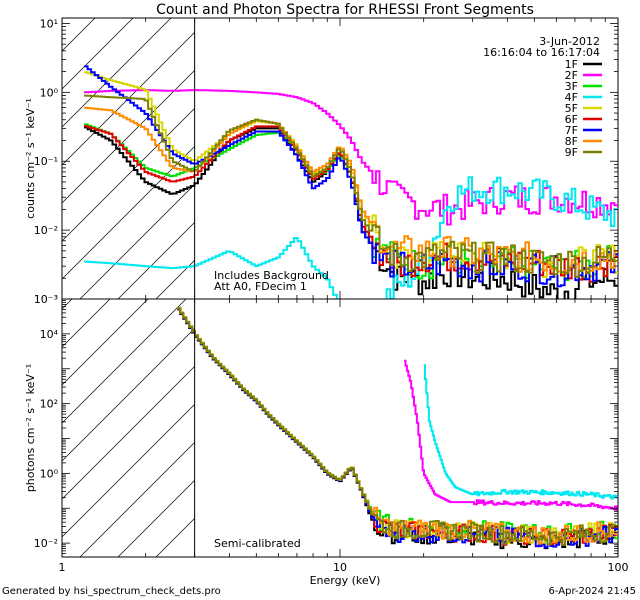 This screenshot has height=600, width=640. Describe the element at coordinates (571, 108) in the screenshot. I see `legend-label-5F: 5F` at that location.